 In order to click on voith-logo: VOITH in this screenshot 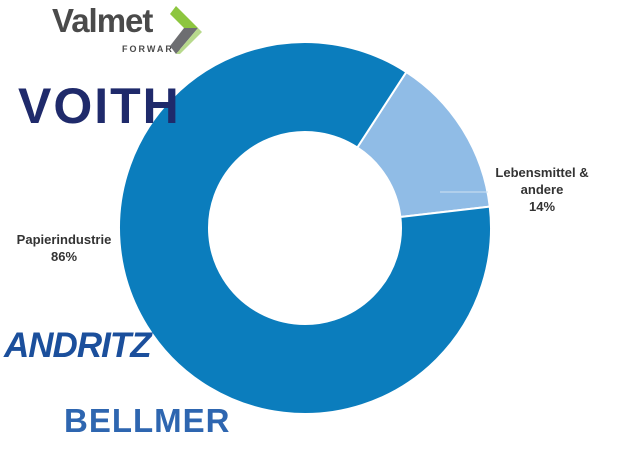, I will do `click(99, 106)`.